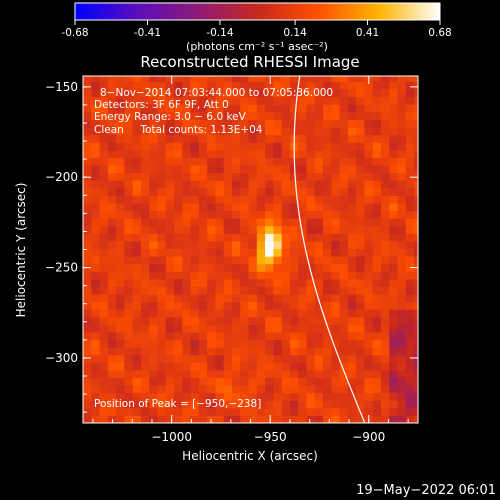 Image resolution: width=500 pixels, height=500 pixels. I want to click on info-line-detectors: Detectors: 3F 6F 9F, Att 0, so click(161, 105).